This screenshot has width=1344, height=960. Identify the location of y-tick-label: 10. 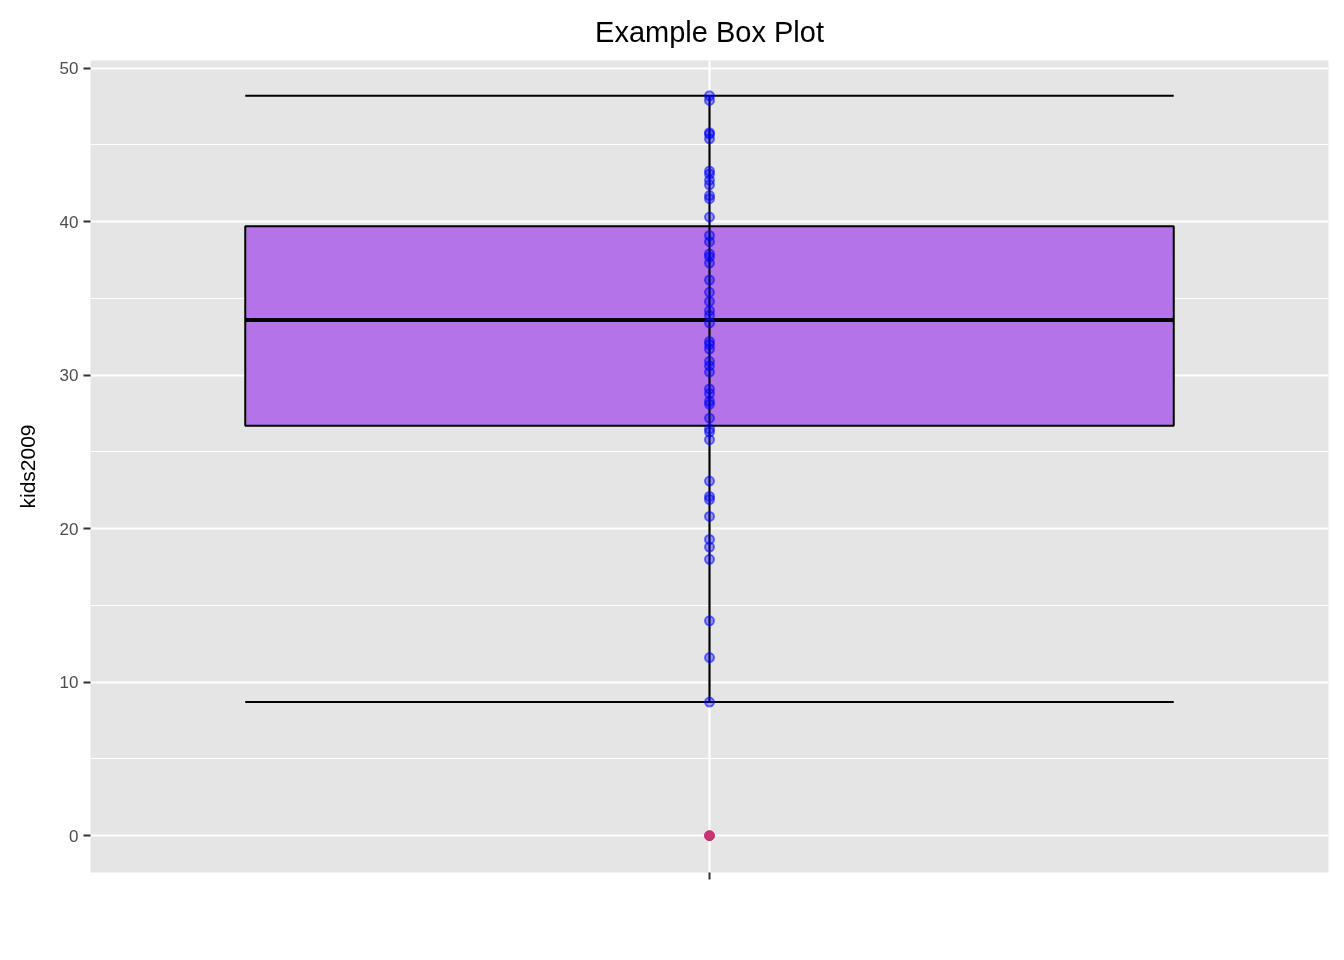
(69, 683).